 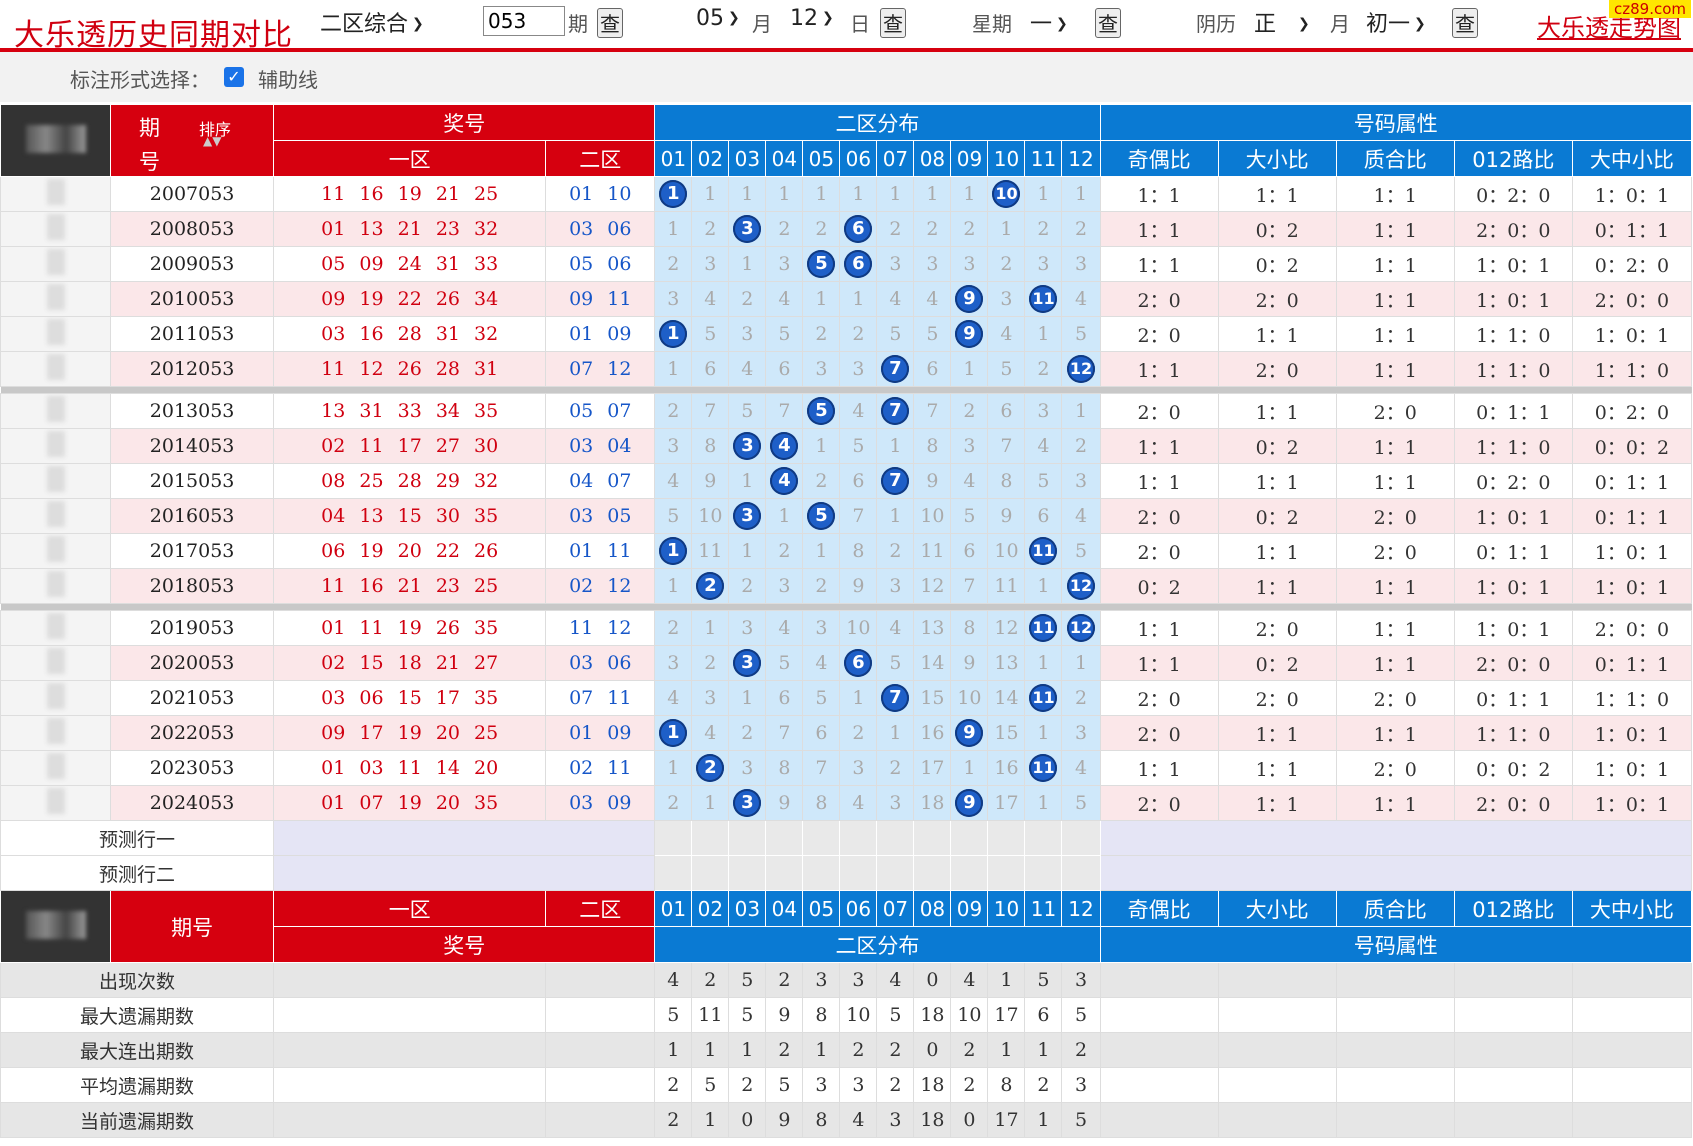 What do you see at coordinates (932, 369) in the screenshot?
I see `dist-cell: 6` at bounding box center [932, 369].